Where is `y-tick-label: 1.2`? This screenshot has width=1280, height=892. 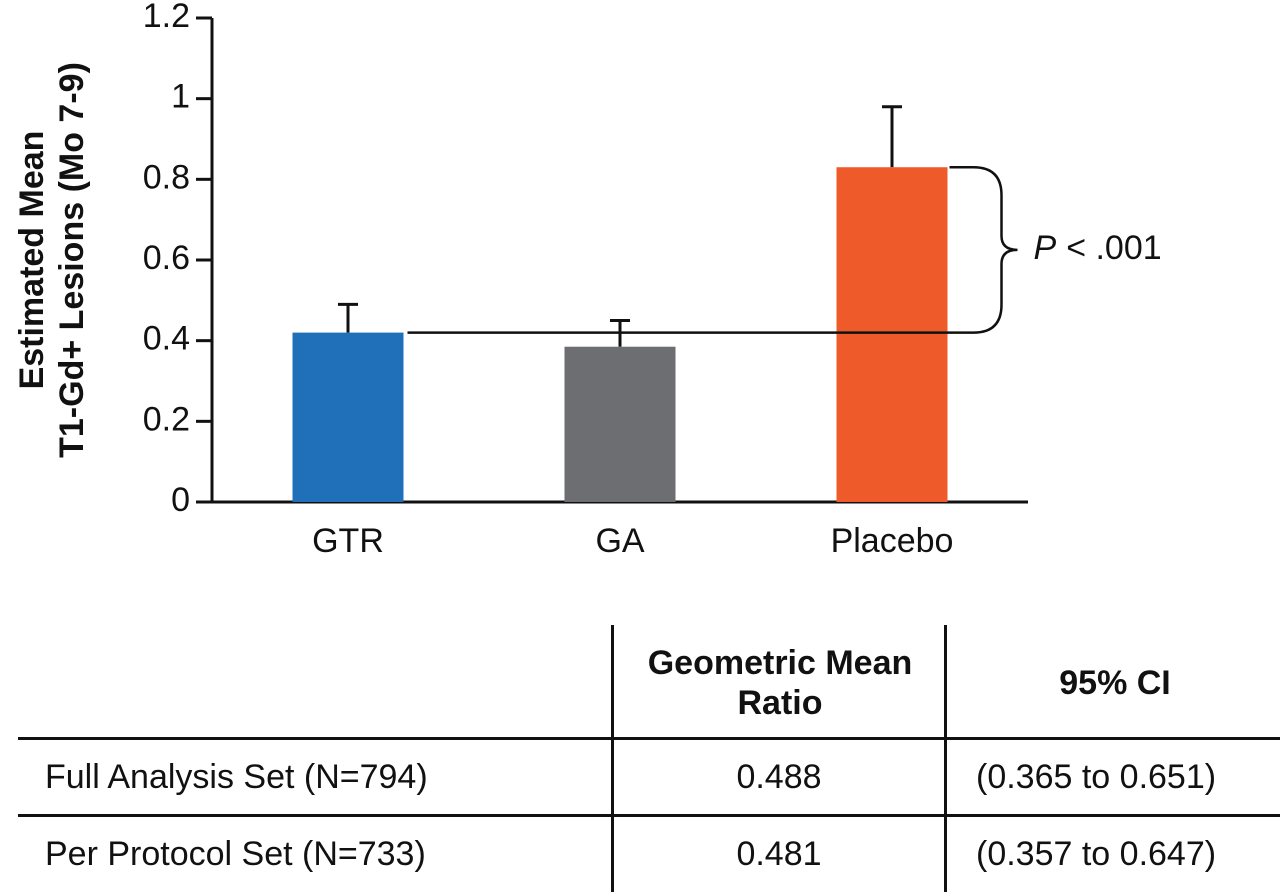
y-tick-label: 1.2 is located at coordinates (166, 17).